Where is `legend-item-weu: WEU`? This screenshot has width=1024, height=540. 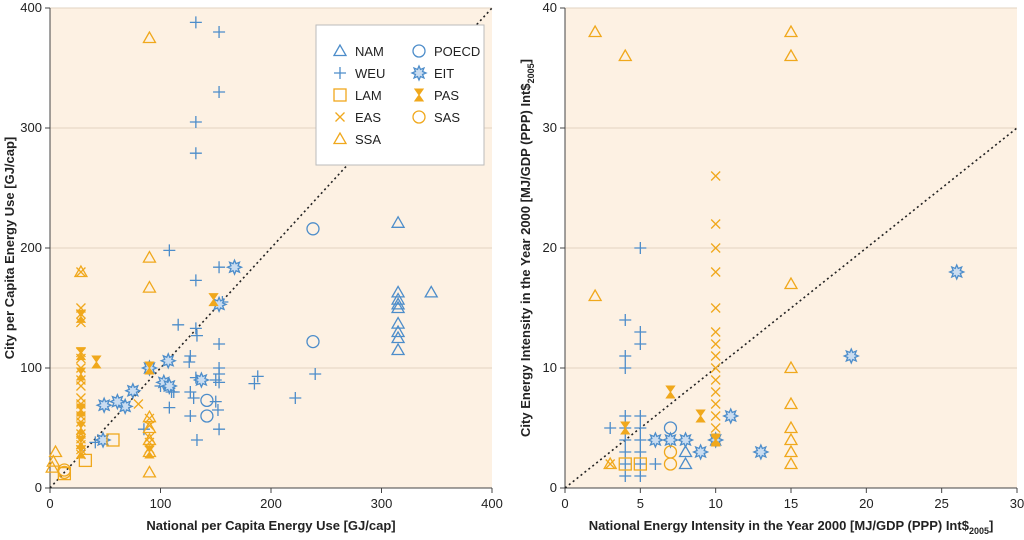
legend-item-weu: WEU is located at coordinates (359, 73).